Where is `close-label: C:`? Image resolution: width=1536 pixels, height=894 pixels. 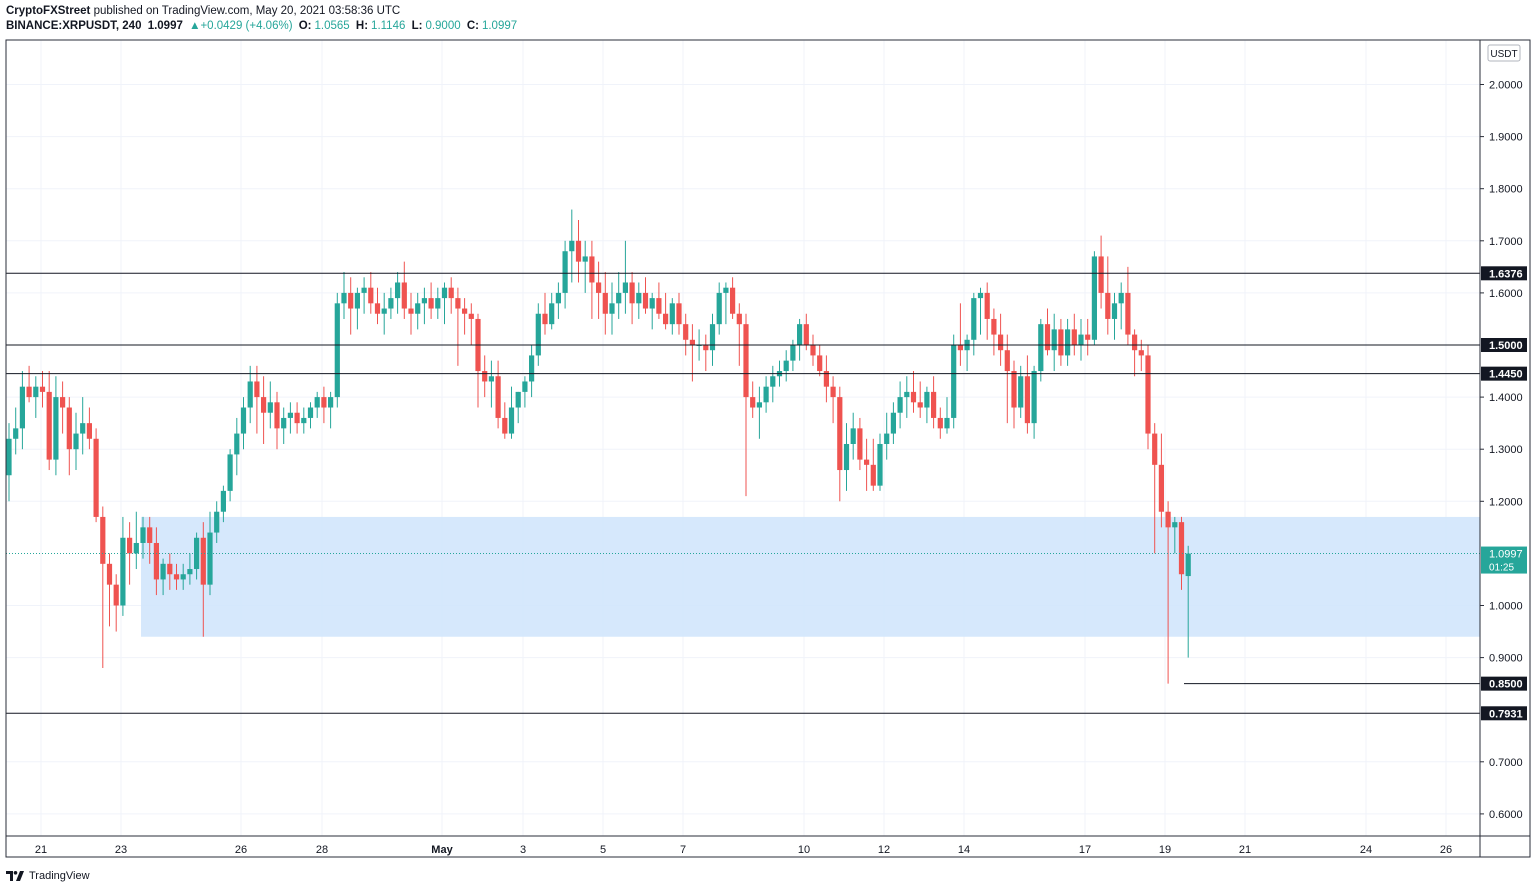
close-label: C: is located at coordinates (472, 26).